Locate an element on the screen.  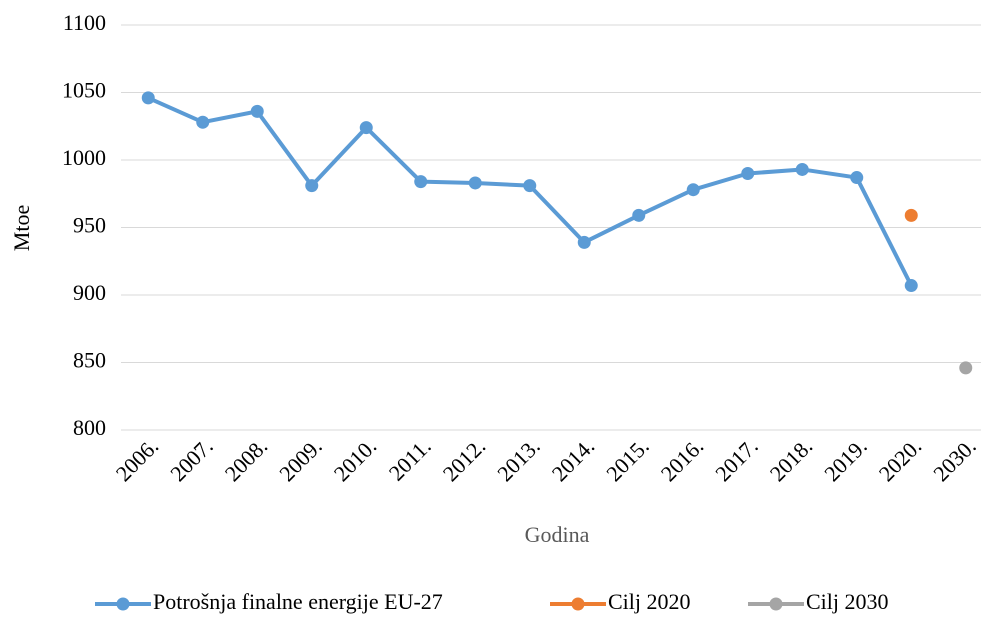
y-tick-label: 1050 is located at coordinates (84, 90).